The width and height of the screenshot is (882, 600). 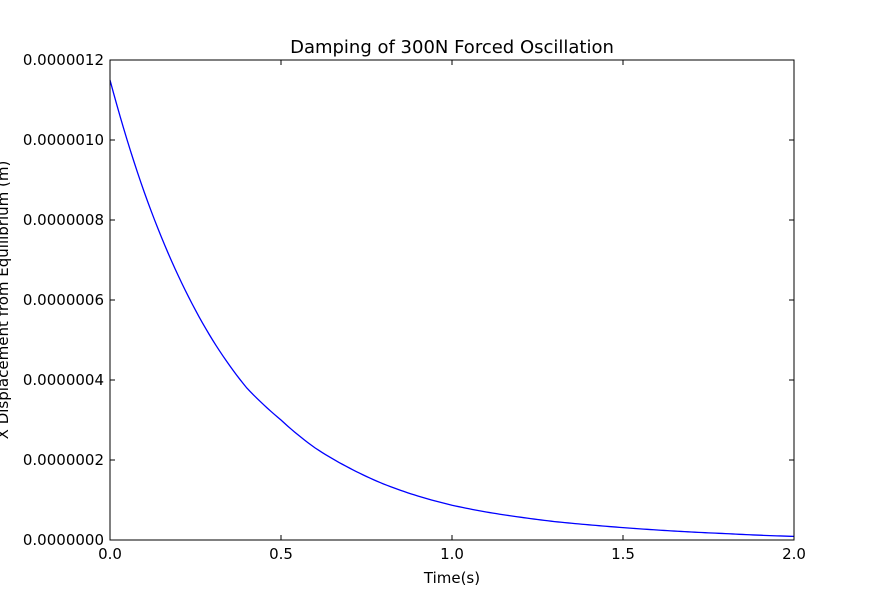 I want to click on y-tick-label: 0.0000000, so click(x=63, y=540).